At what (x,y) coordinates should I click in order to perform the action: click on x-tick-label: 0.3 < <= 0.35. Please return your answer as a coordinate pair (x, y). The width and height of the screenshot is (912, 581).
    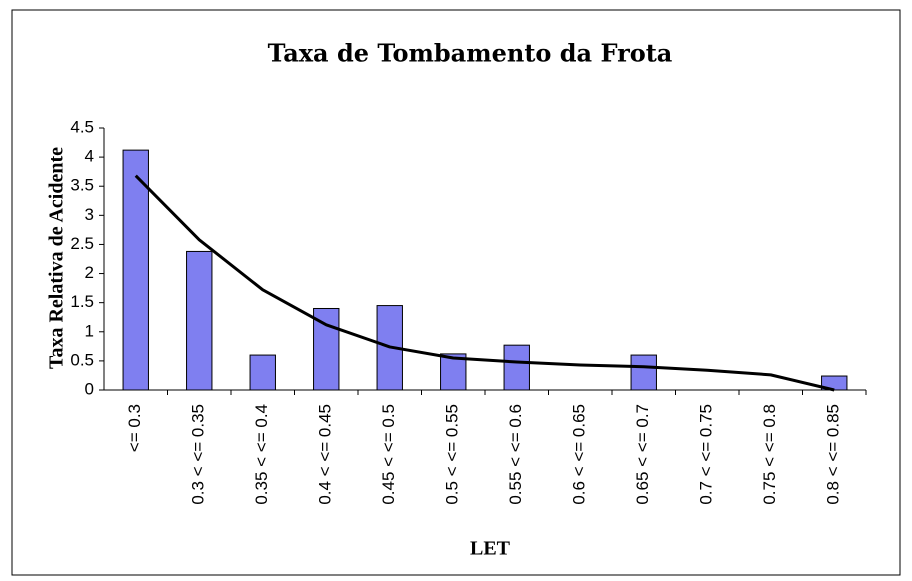
    Looking at the image, I should click on (198, 454).